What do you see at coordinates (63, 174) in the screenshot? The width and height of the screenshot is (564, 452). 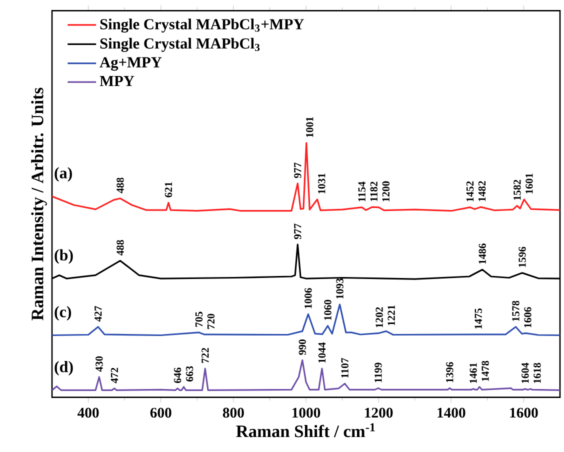 I see `annotation: (a)` at bounding box center [63, 174].